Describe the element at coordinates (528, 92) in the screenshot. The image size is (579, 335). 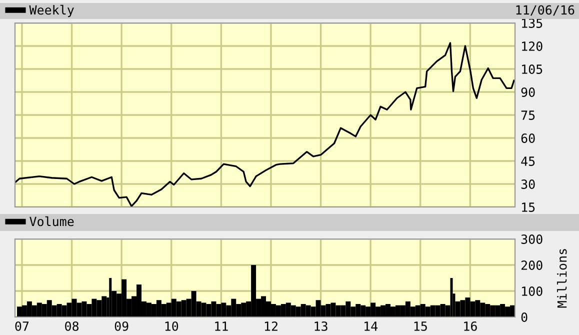
I see `y-tick-label: 90` at that location.